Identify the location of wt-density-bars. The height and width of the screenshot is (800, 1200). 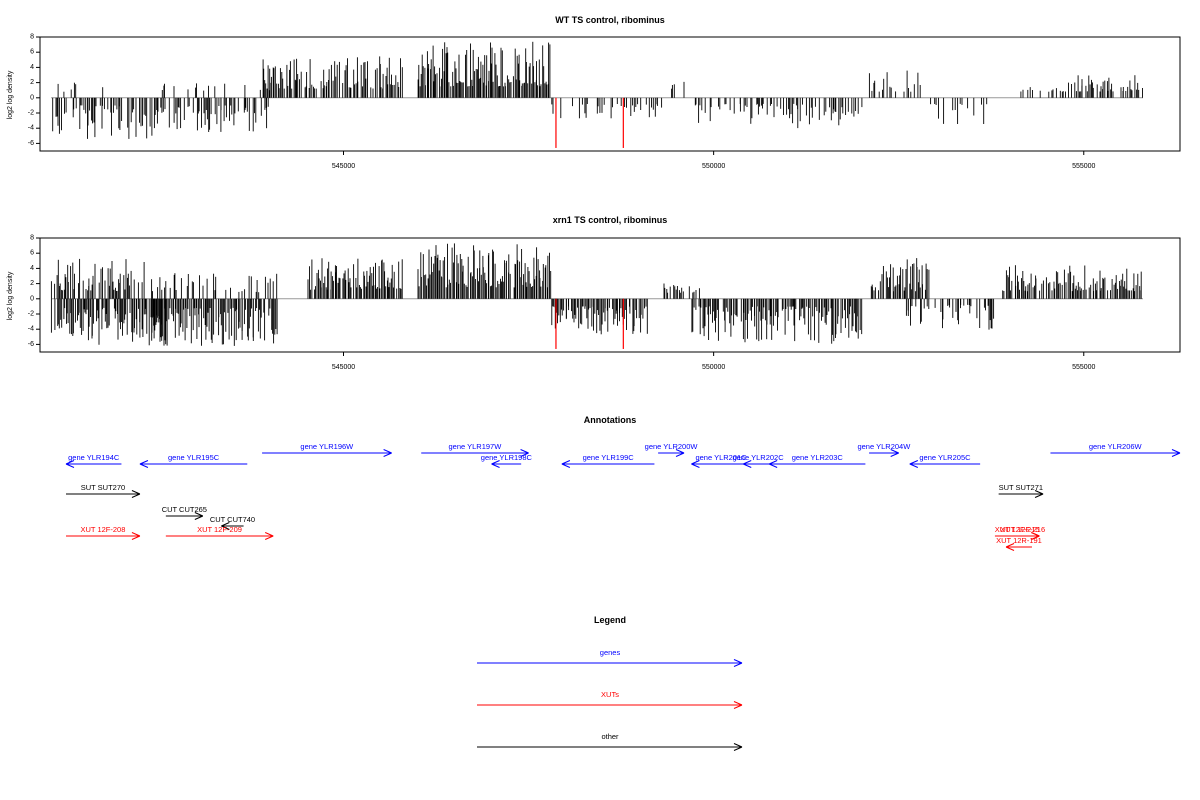
(597, 94).